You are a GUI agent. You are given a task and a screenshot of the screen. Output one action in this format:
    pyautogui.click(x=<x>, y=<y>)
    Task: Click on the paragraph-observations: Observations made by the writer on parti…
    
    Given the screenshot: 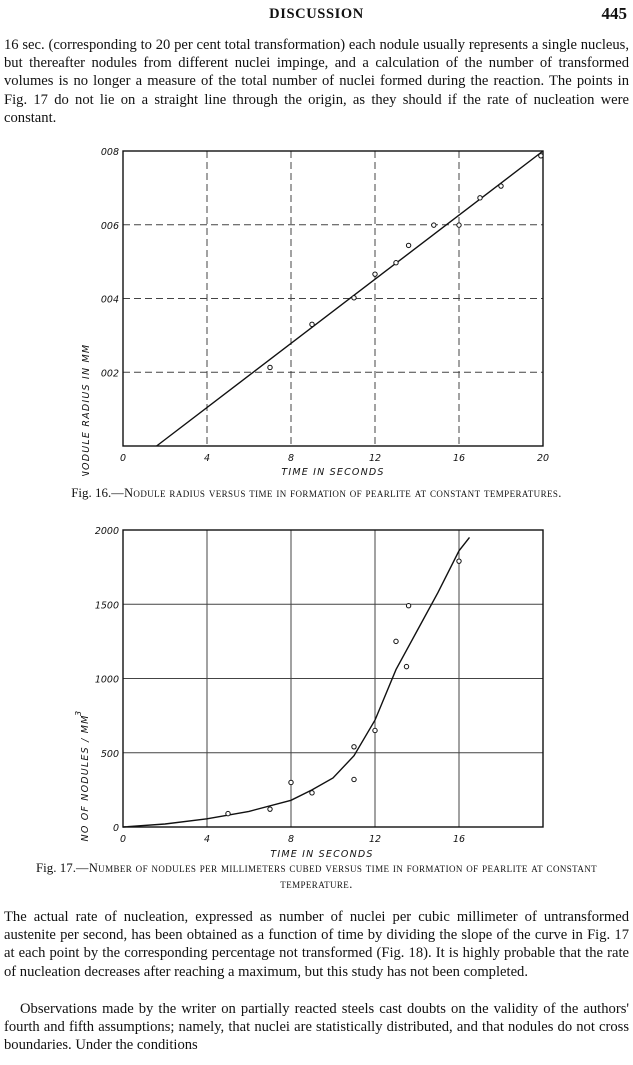 What is the action you would take?
    pyautogui.click(x=316, y=1027)
    